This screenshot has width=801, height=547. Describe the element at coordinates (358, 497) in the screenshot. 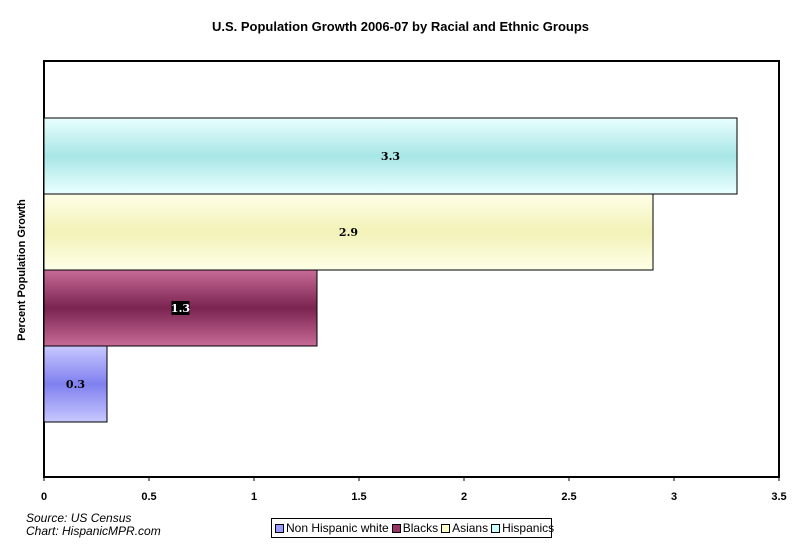

I see `x-tick-label: 1.5` at that location.